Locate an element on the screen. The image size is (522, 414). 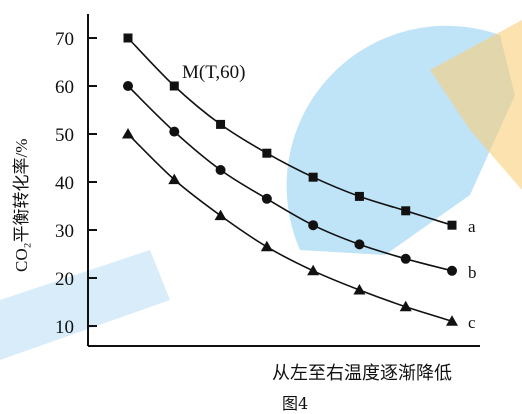
series-label-a: a is located at coordinates (472, 226).